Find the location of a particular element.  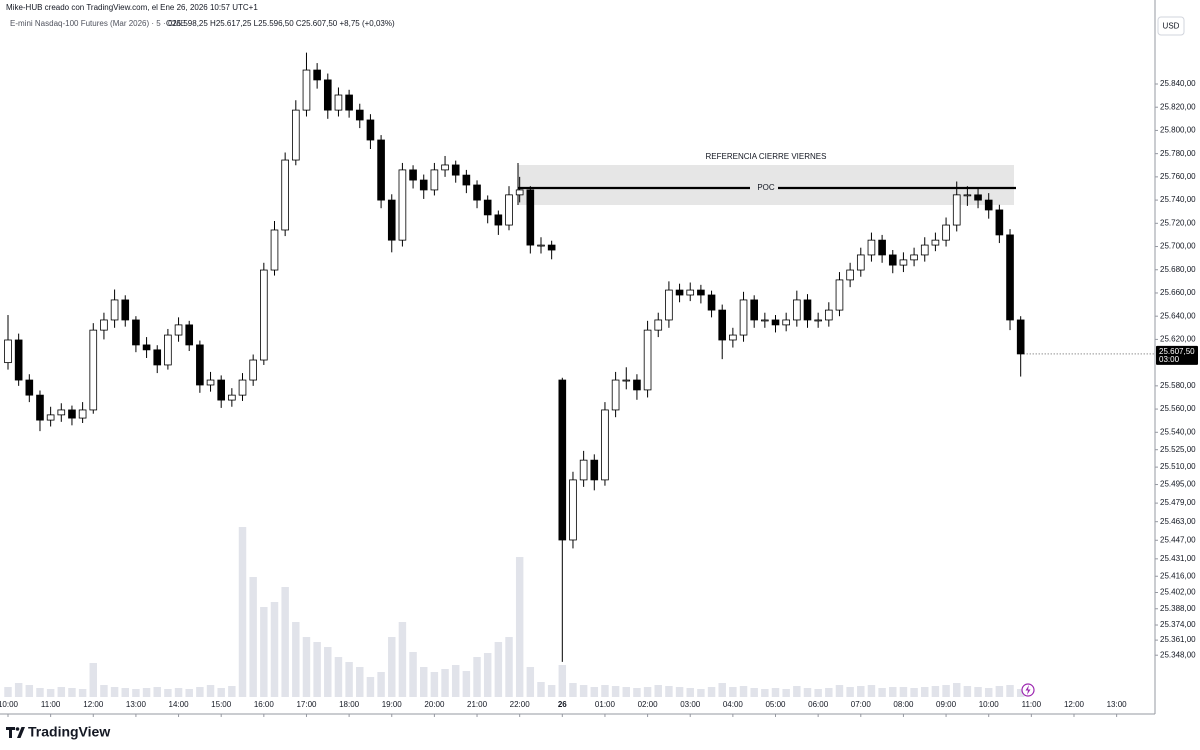

y-tick-label: 25.680,00 is located at coordinates (1178, 269).